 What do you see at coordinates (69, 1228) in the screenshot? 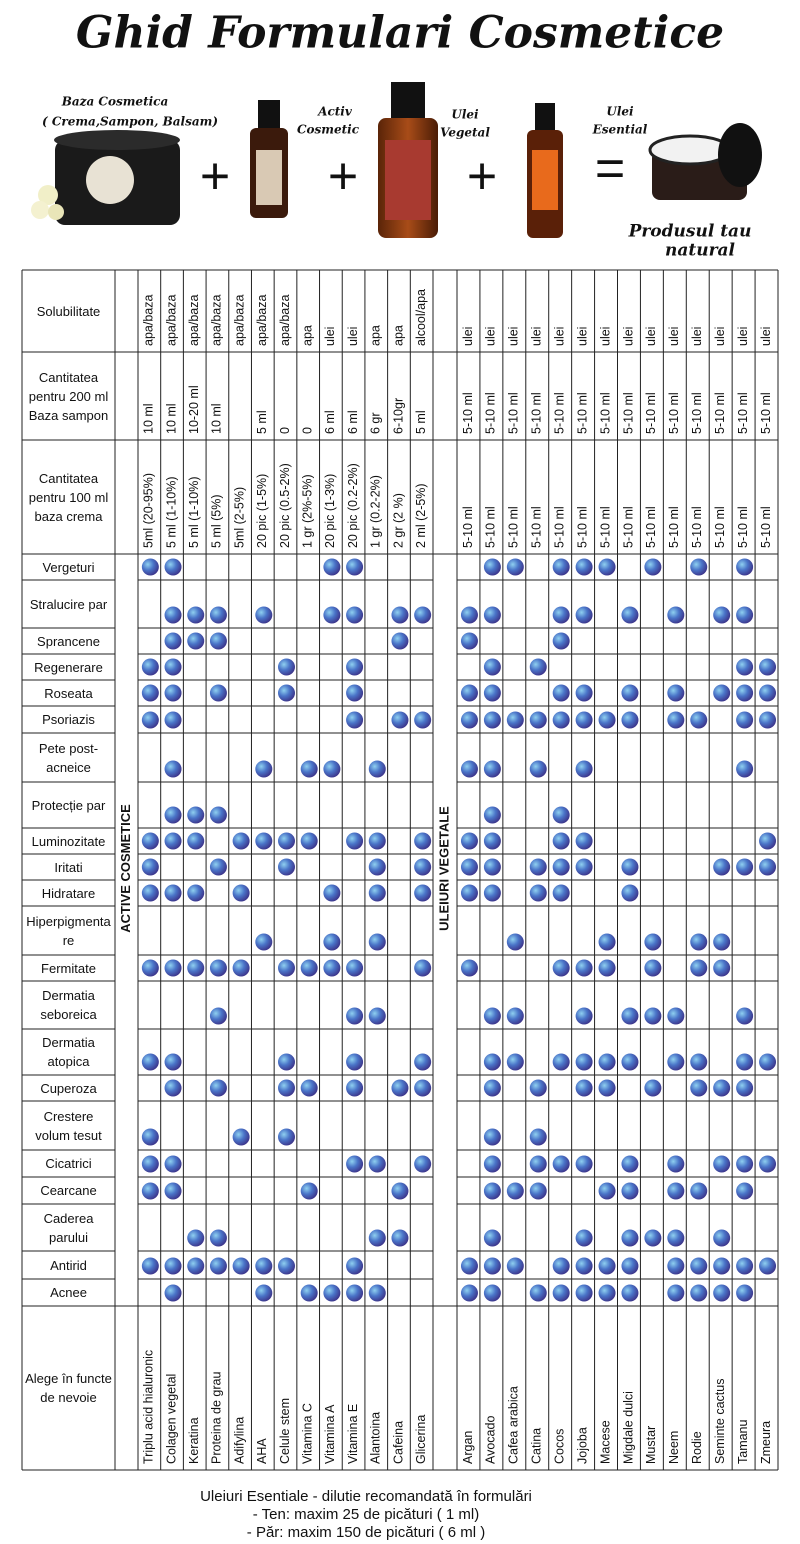
I see `row-label-box: Caderea parului` at bounding box center [69, 1228].